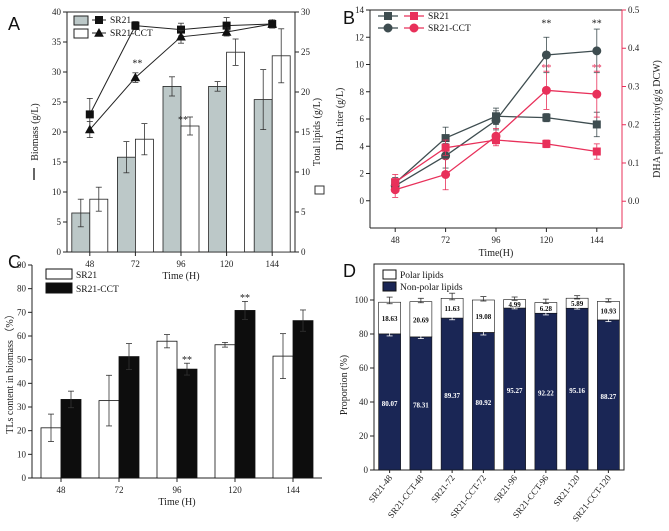 The image size is (669, 531). Describe the element at coordinates (362, 92) in the screenshot. I see `panel-b-ytick-left-label: 8` at that location.